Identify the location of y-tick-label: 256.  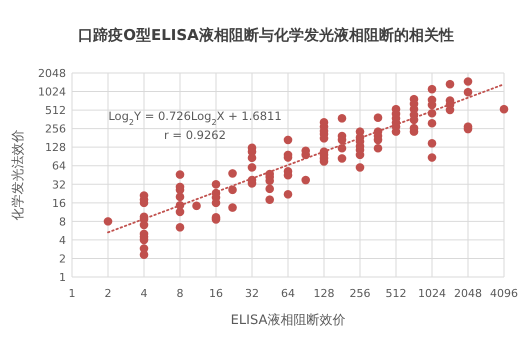
(55, 129).